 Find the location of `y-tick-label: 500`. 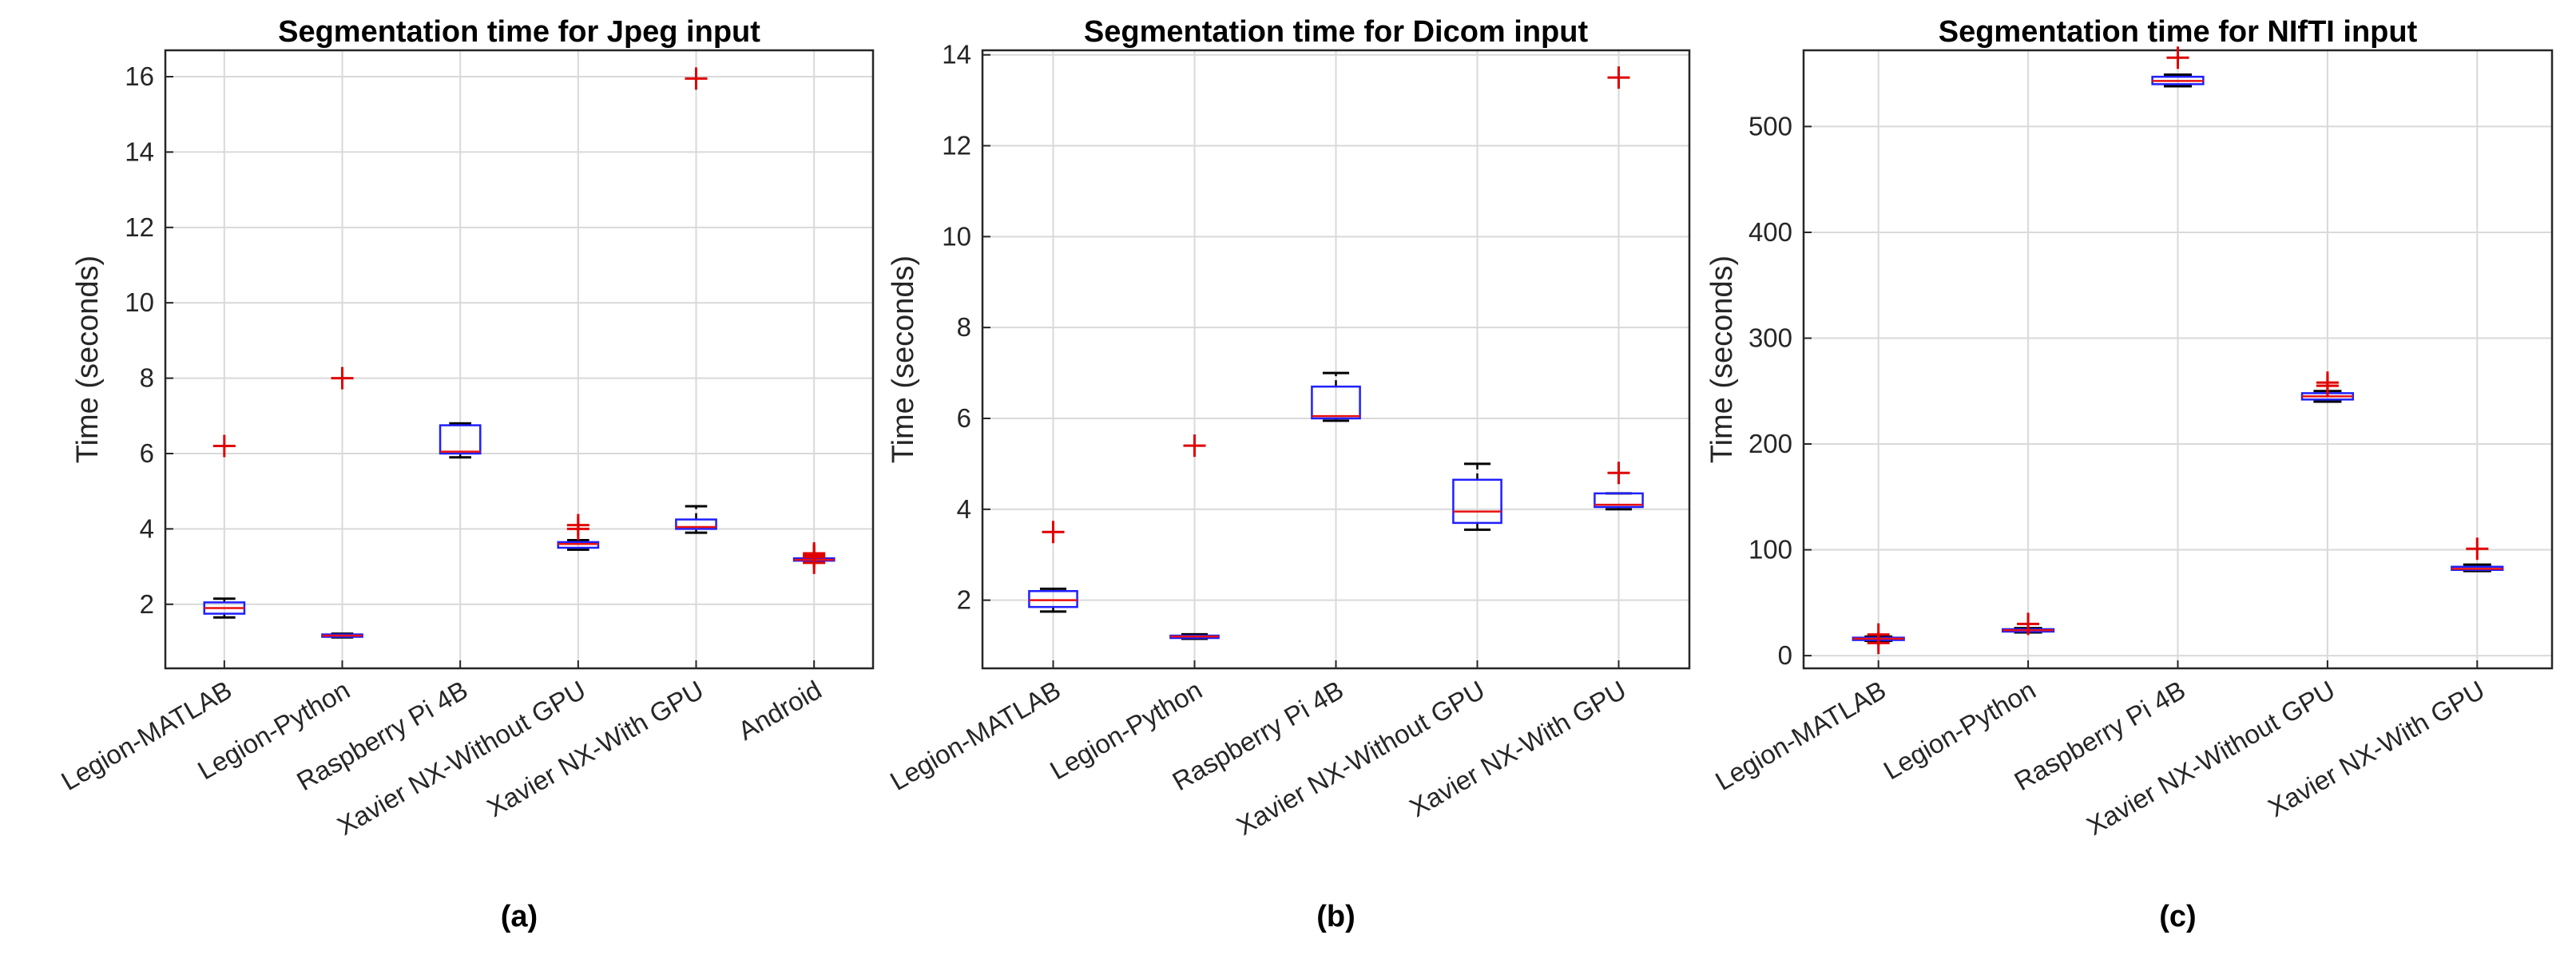

y-tick-label: 500 is located at coordinates (1770, 126).